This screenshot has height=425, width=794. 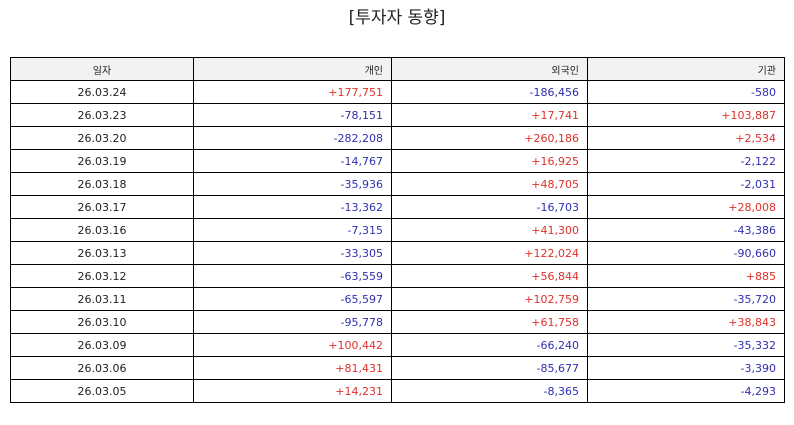 What do you see at coordinates (686, 322) in the screenshot?
I see `cell-institution: +38,843` at bounding box center [686, 322].